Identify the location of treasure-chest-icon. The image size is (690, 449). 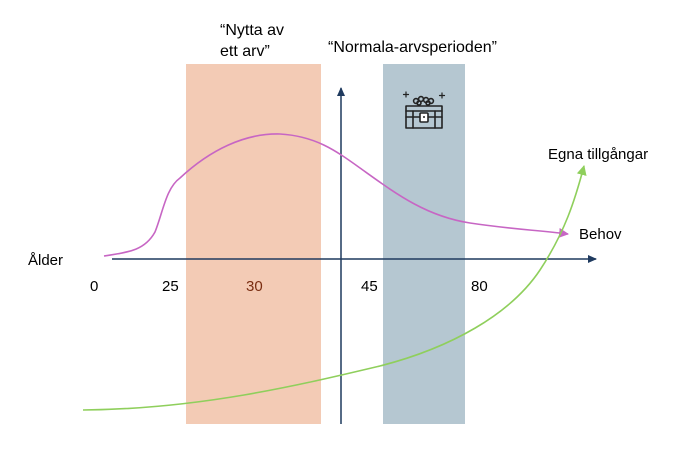
(424, 110).